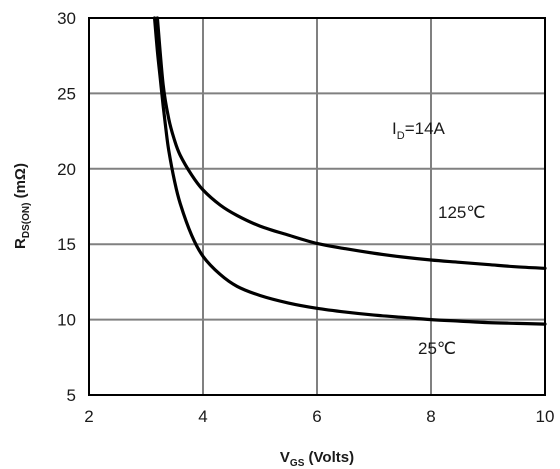 The width and height of the screenshot is (560, 469). What do you see at coordinates (66, 320) in the screenshot?
I see `y-tick-label: 10` at bounding box center [66, 320].